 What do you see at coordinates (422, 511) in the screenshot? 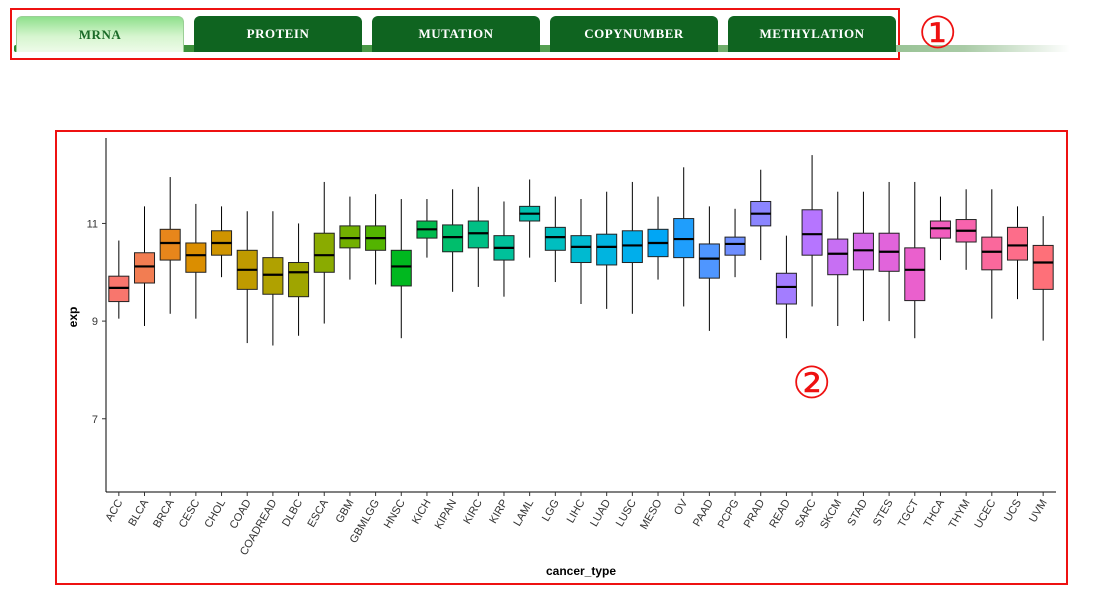
I see `x-tick-label: KICH` at bounding box center [422, 511].